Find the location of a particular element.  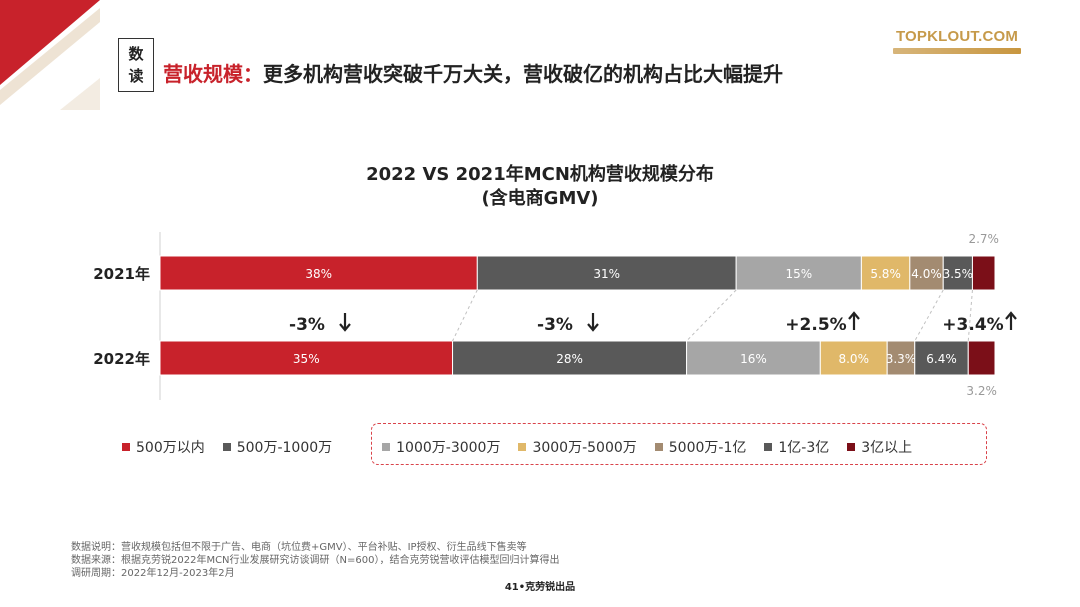

legend-item: 3亿以上 is located at coordinates (879, 447).